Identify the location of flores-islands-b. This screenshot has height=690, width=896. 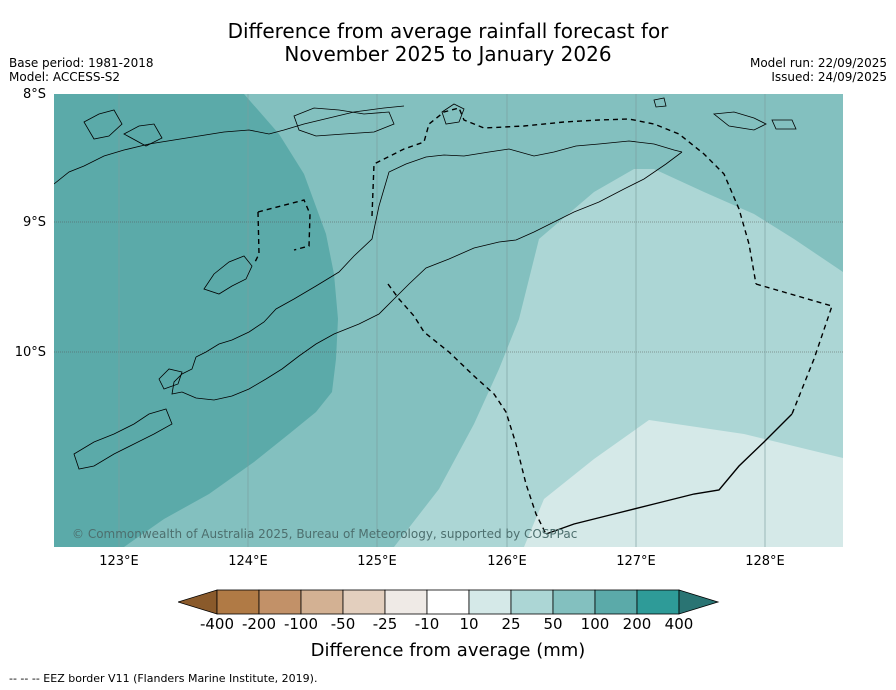
(143, 135).